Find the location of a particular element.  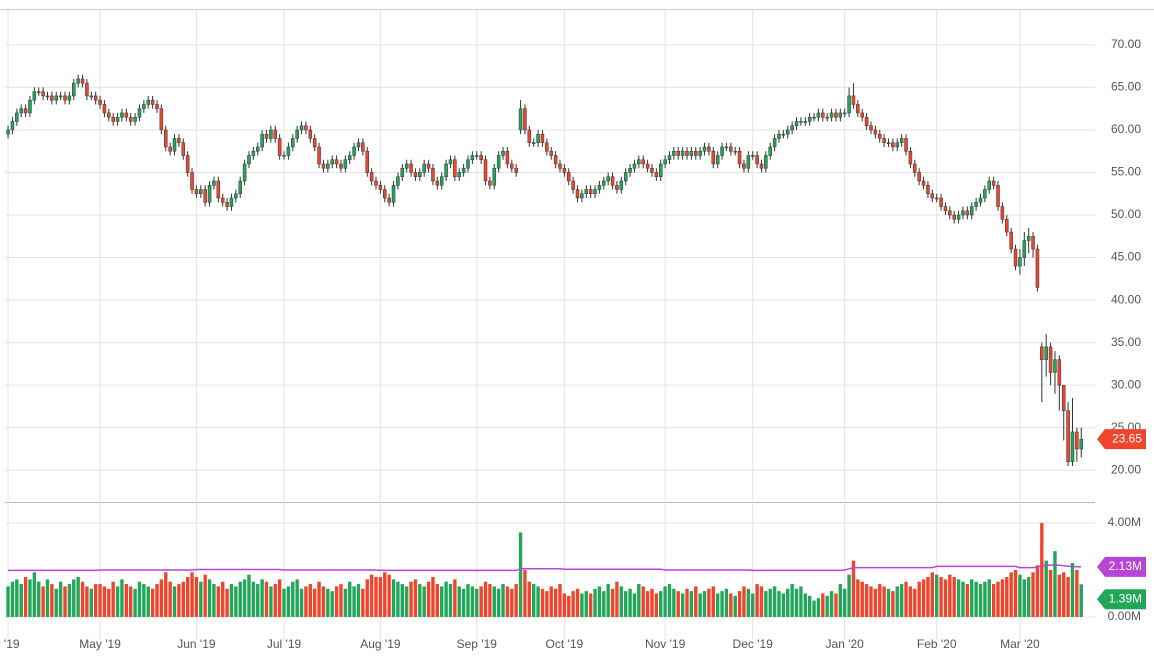

x-tick-label: r '19 is located at coordinates (10, 644).